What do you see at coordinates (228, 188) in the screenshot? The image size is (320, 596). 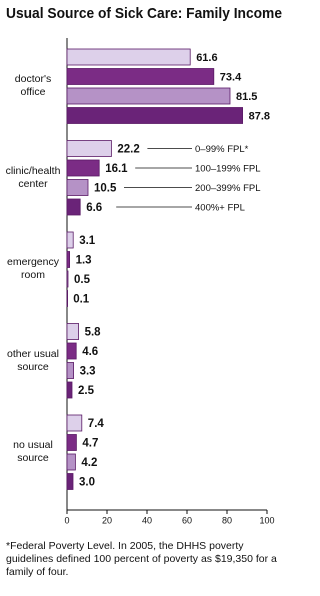 I see `legend-label: 200–399% FPL` at bounding box center [228, 188].